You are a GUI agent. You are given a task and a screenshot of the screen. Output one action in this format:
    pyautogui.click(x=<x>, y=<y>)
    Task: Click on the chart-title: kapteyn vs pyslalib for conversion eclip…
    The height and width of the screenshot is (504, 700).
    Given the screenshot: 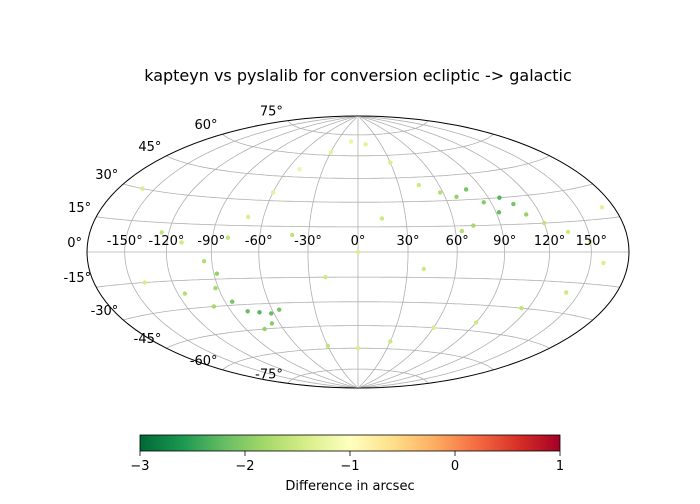 What is the action you would take?
    pyautogui.click(x=358, y=75)
    